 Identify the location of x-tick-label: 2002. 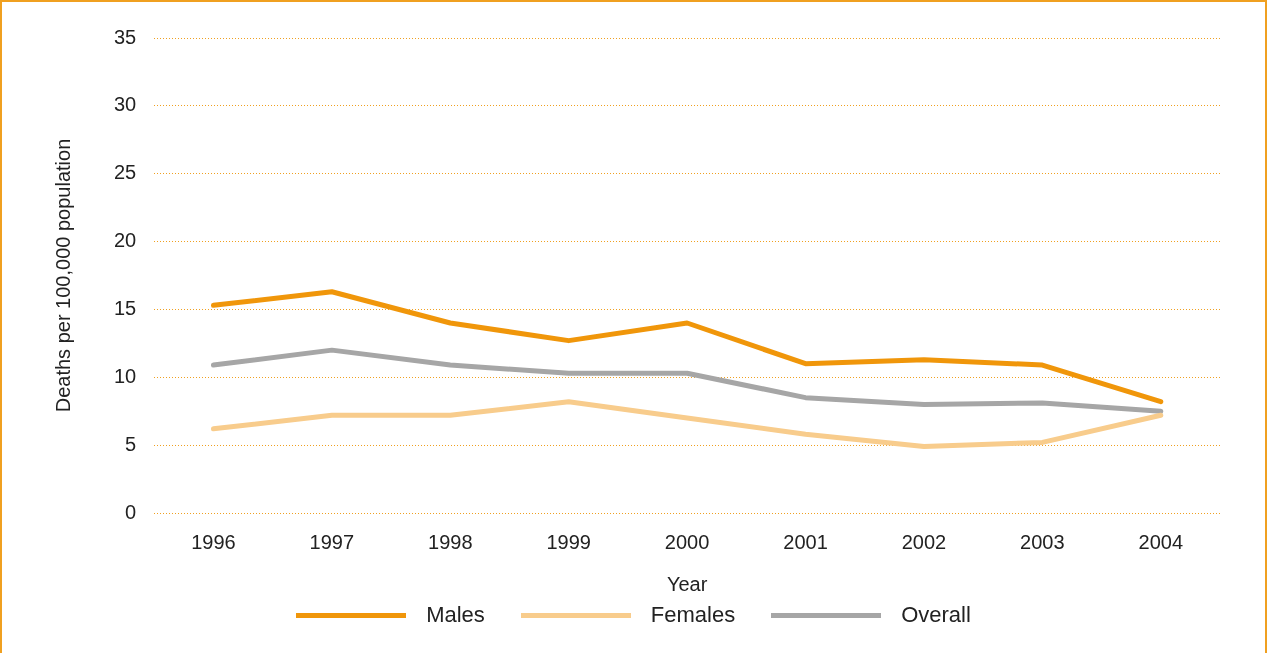
(924, 541).